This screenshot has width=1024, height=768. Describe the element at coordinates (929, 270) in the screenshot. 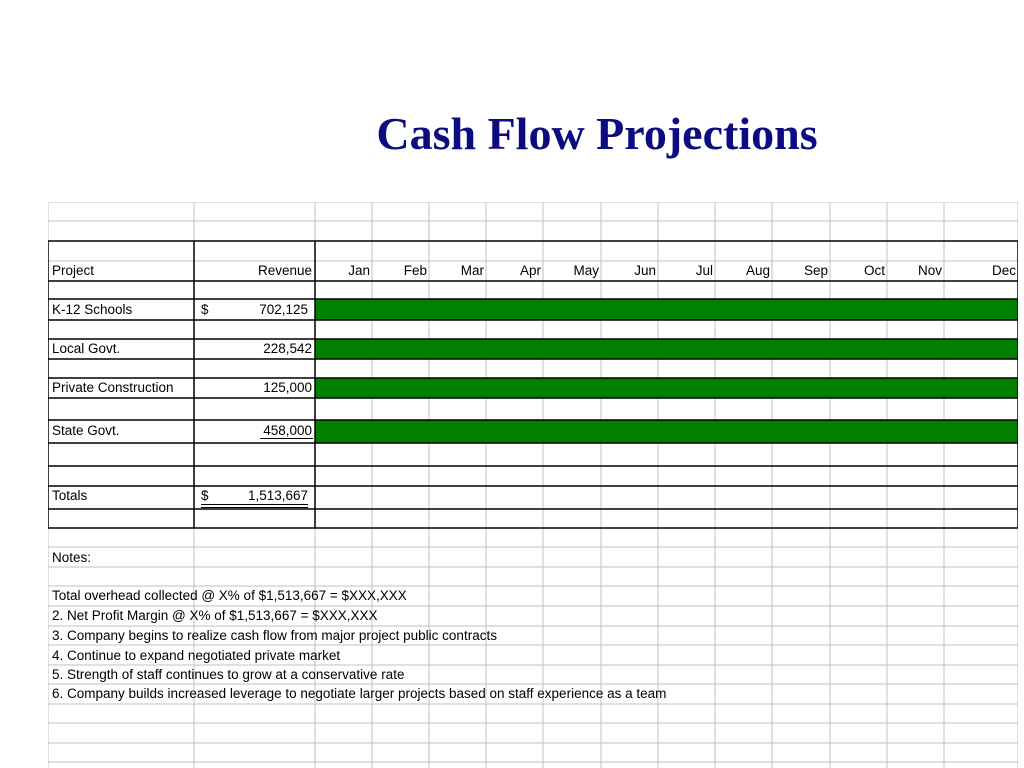

I see `month-header: Nov` at that location.